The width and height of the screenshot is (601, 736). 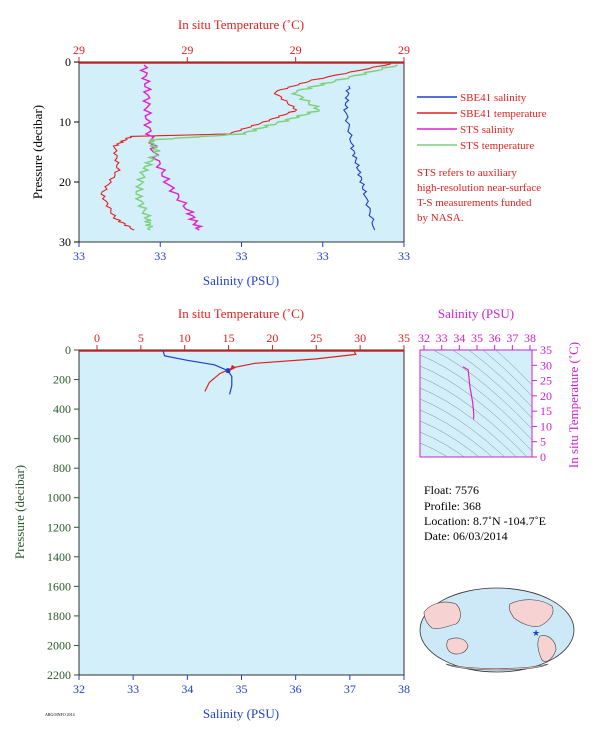 What do you see at coordinates (79, 689) in the screenshot?
I see `main-salinity-tick-label: 32` at bounding box center [79, 689].